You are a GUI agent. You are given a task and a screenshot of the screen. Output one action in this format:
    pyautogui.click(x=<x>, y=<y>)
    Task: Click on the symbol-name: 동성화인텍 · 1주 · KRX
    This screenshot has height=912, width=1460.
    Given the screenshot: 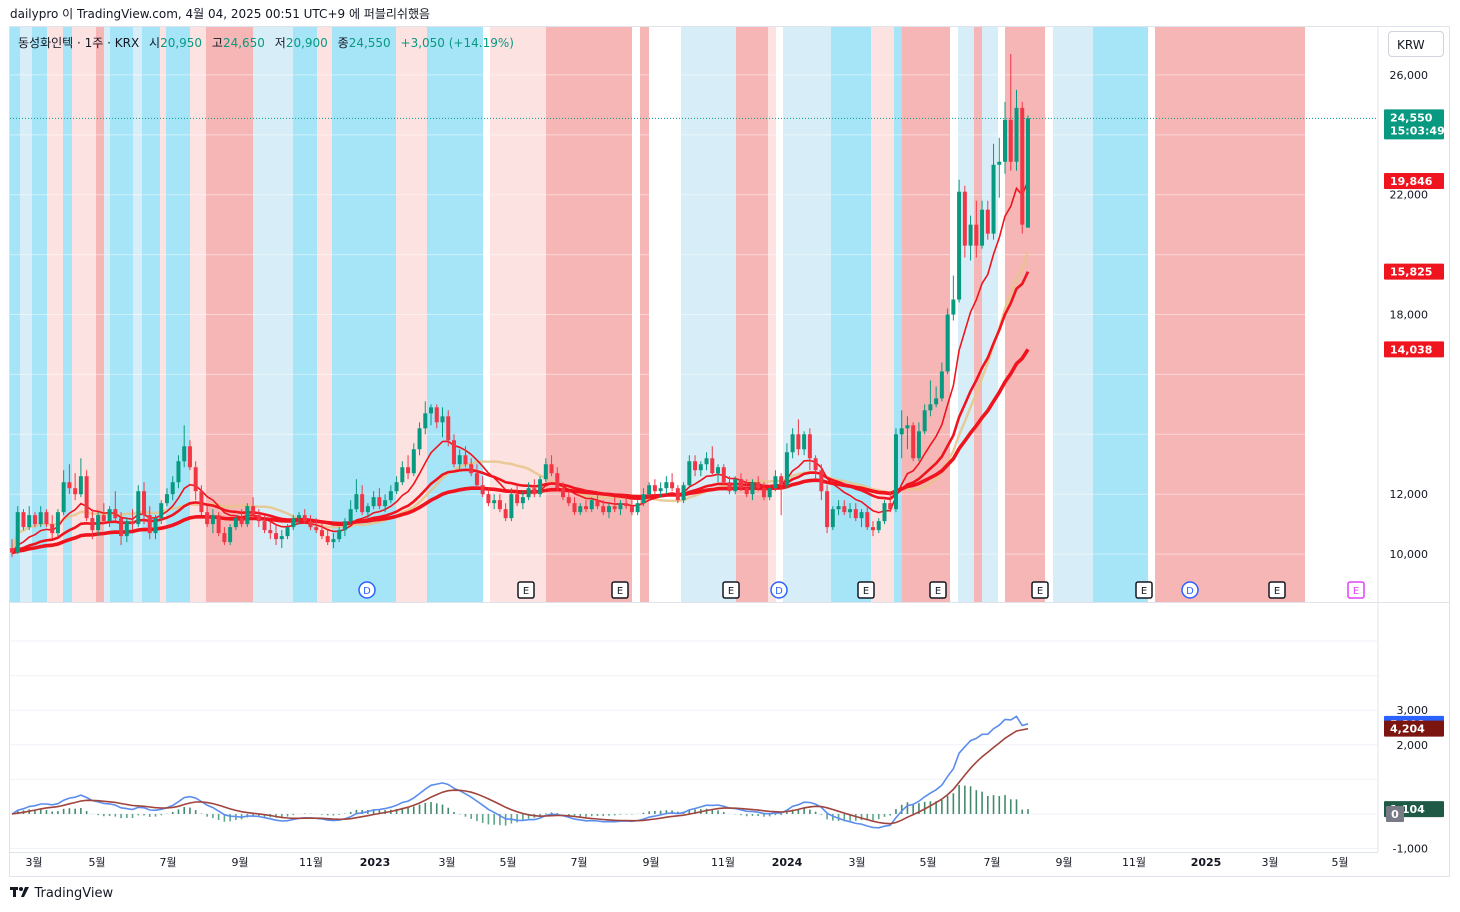 What is the action you would take?
    pyautogui.click(x=79, y=43)
    